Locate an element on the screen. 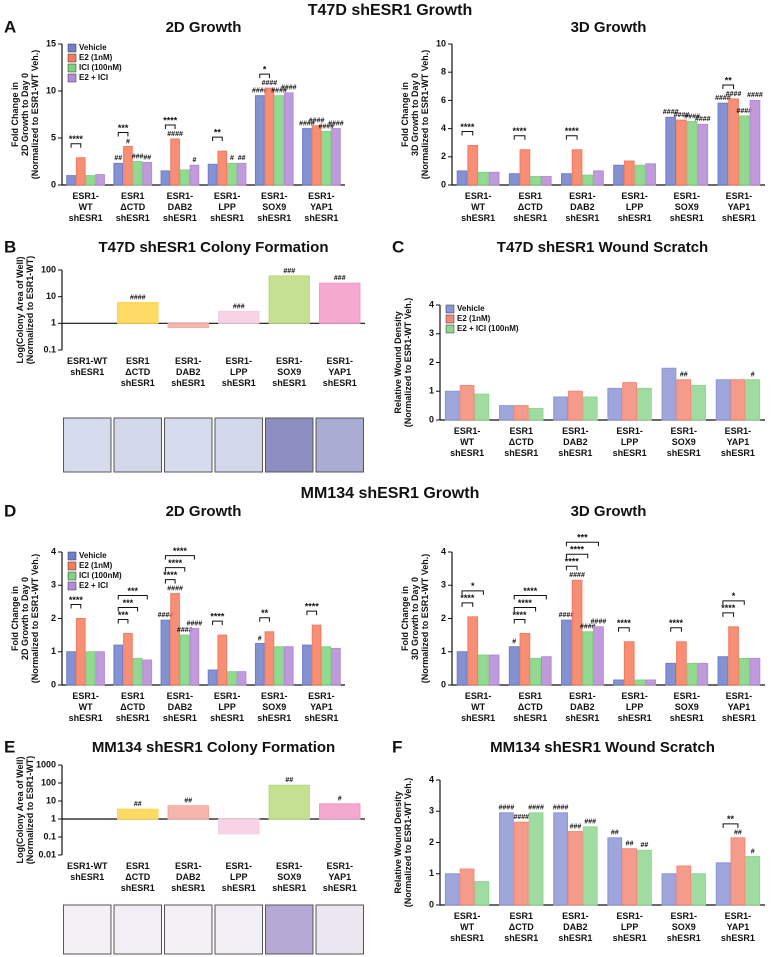 The height and width of the screenshot is (957, 777). y-tick-label: 100 is located at coordinates (48, 782).